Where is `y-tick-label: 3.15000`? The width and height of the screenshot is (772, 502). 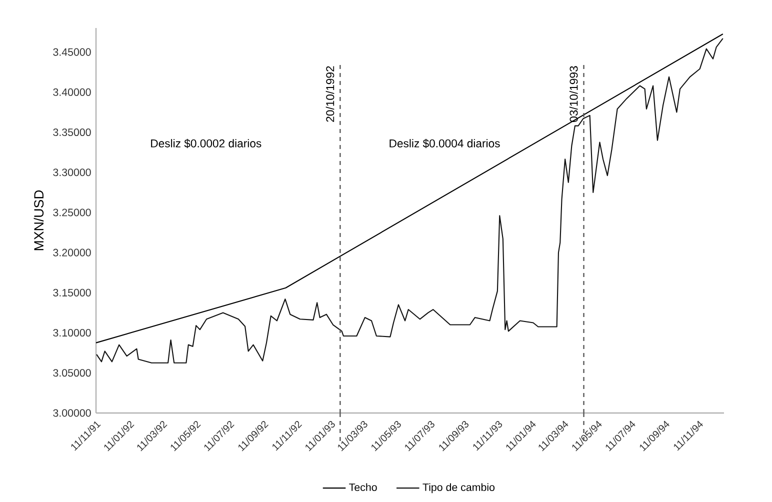 y-tick-label: 3.15000 is located at coordinates (72, 292).